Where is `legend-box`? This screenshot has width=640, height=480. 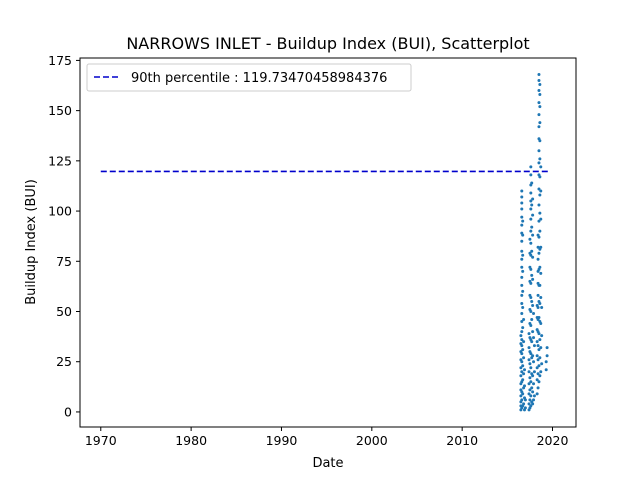
legend-box is located at coordinates (249, 77).